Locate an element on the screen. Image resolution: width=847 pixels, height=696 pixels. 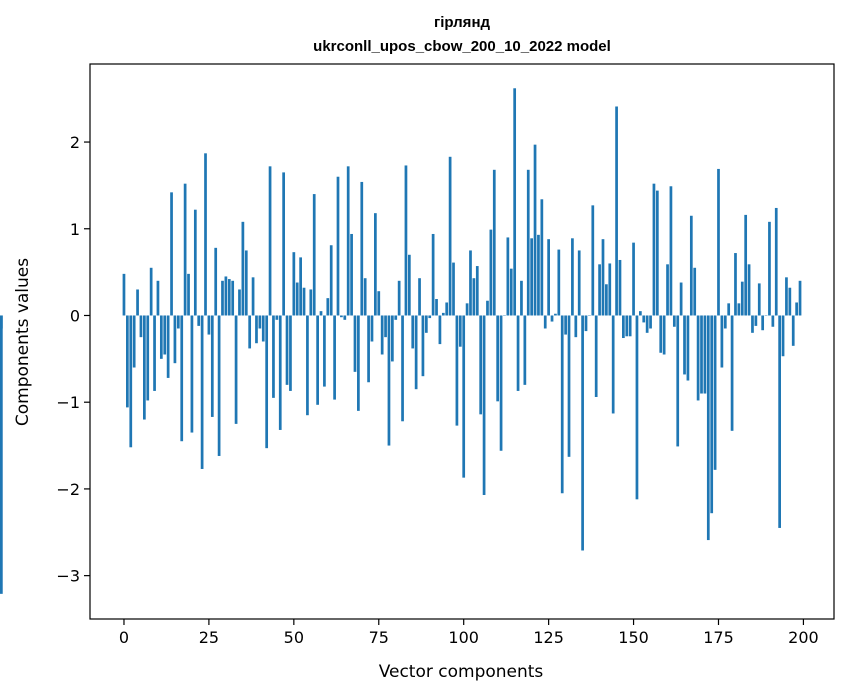
x-axis: 0 25 50 75 100 125 150 175 200 is located at coordinates (469, 633).